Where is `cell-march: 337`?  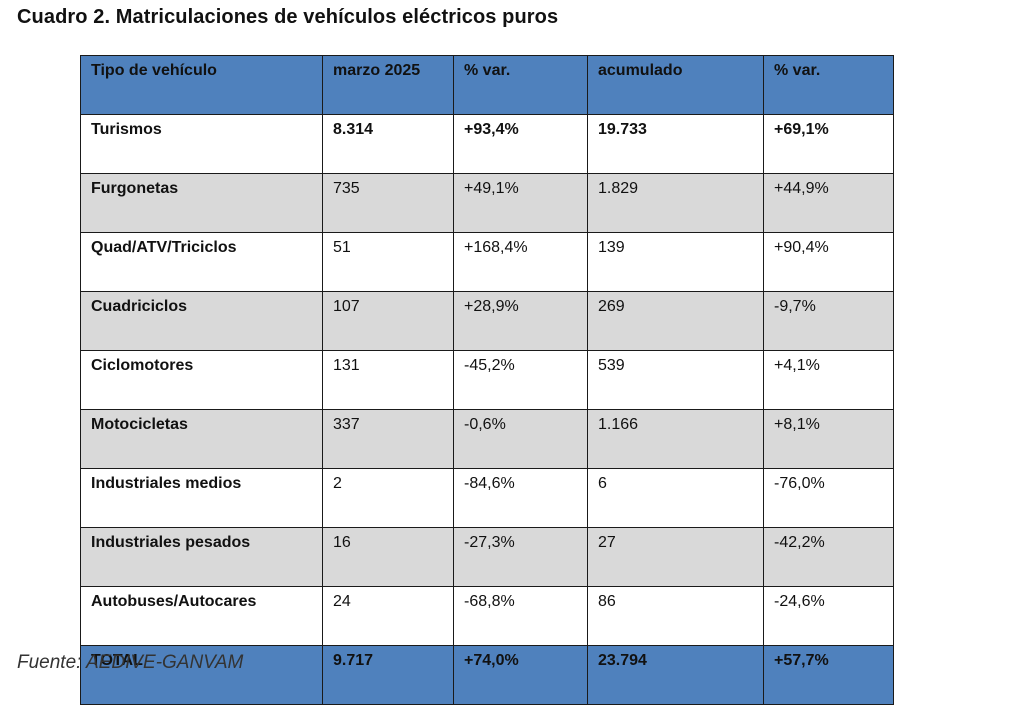
cell-march: 337 is located at coordinates (388, 439).